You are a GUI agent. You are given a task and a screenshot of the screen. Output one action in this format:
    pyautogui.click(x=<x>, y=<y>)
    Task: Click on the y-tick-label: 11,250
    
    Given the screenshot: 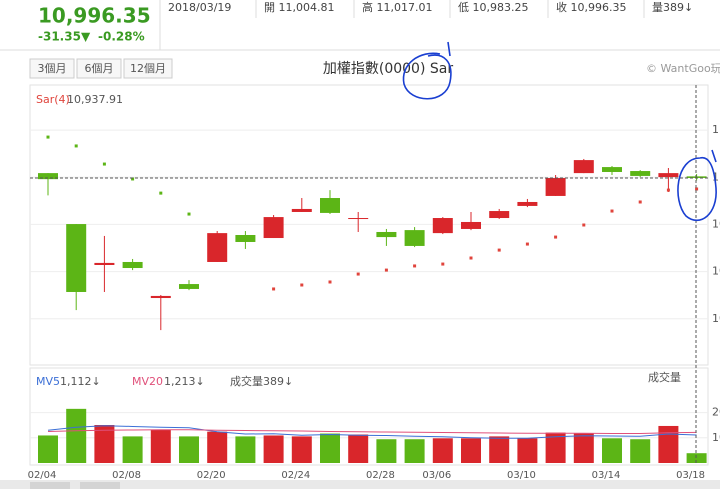 What is the action you would take?
    pyautogui.click(x=716, y=129)
    